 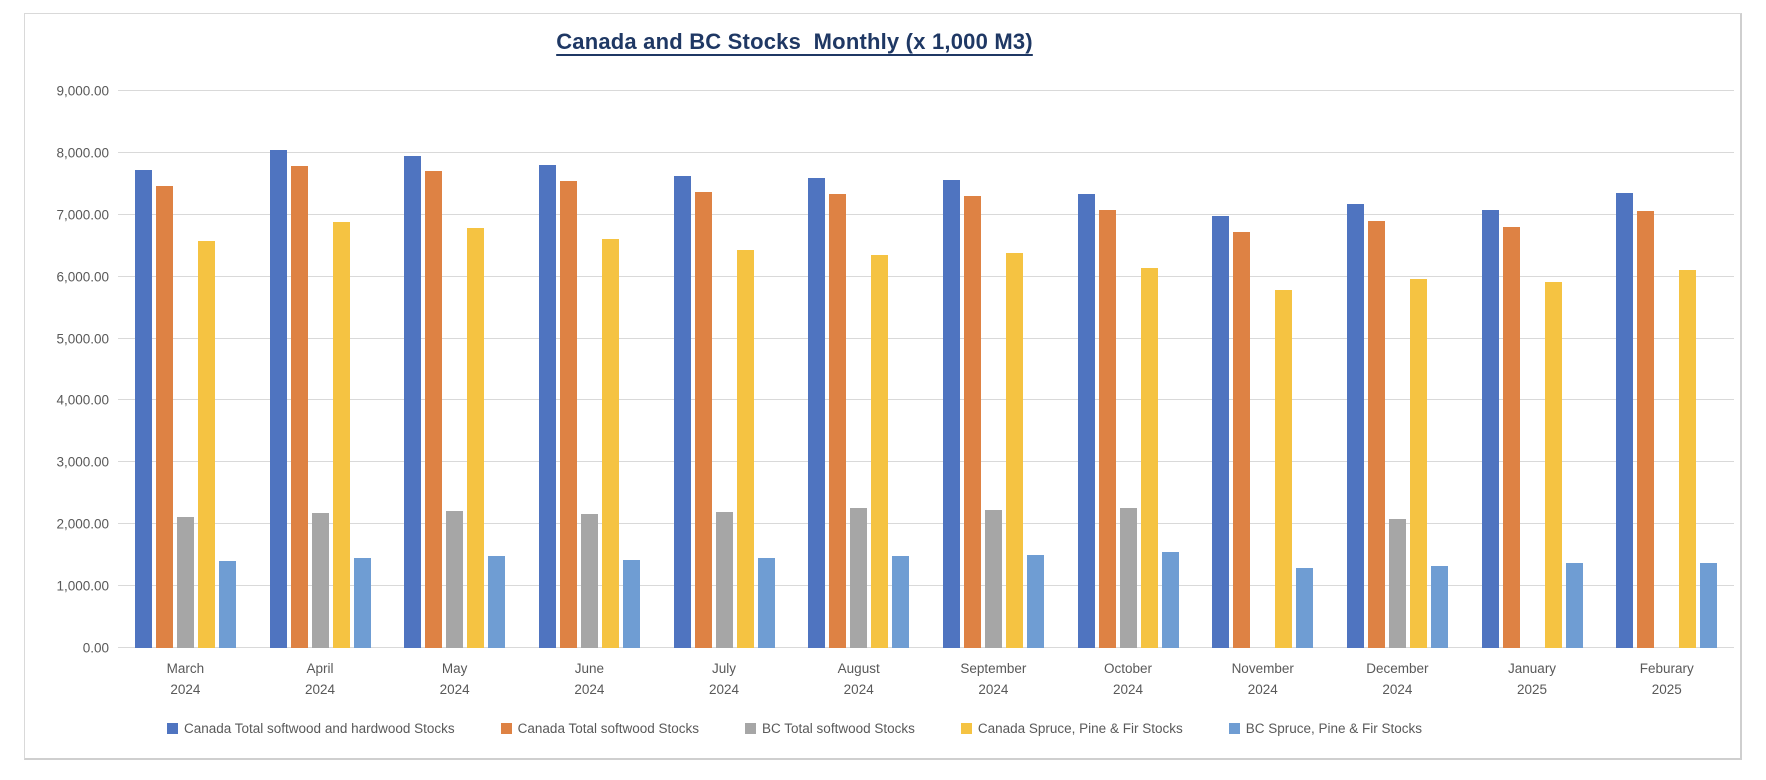 I want to click on legend-item-bc-total-softwood: BC Total softwood Stocks, so click(x=830, y=728).